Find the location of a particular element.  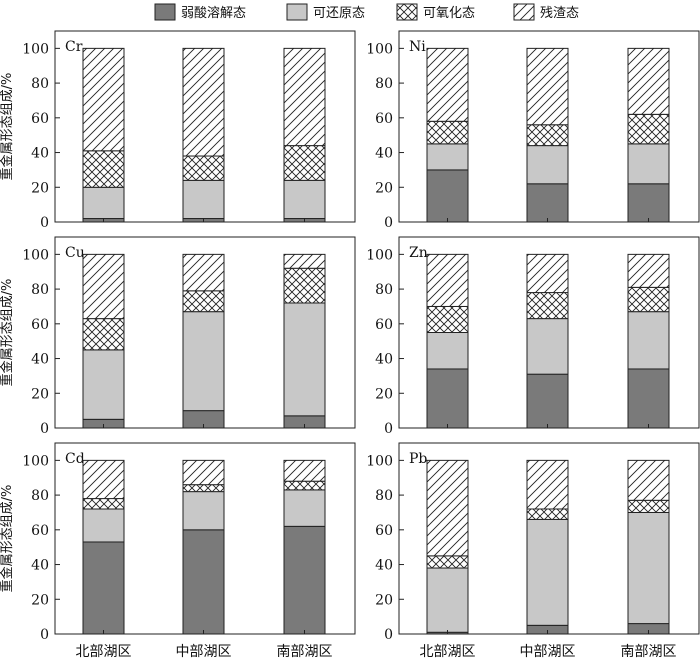

legend: 弱酸溶解态 可还原态 可氧化态 残渣态 is located at coordinates (366, 12).